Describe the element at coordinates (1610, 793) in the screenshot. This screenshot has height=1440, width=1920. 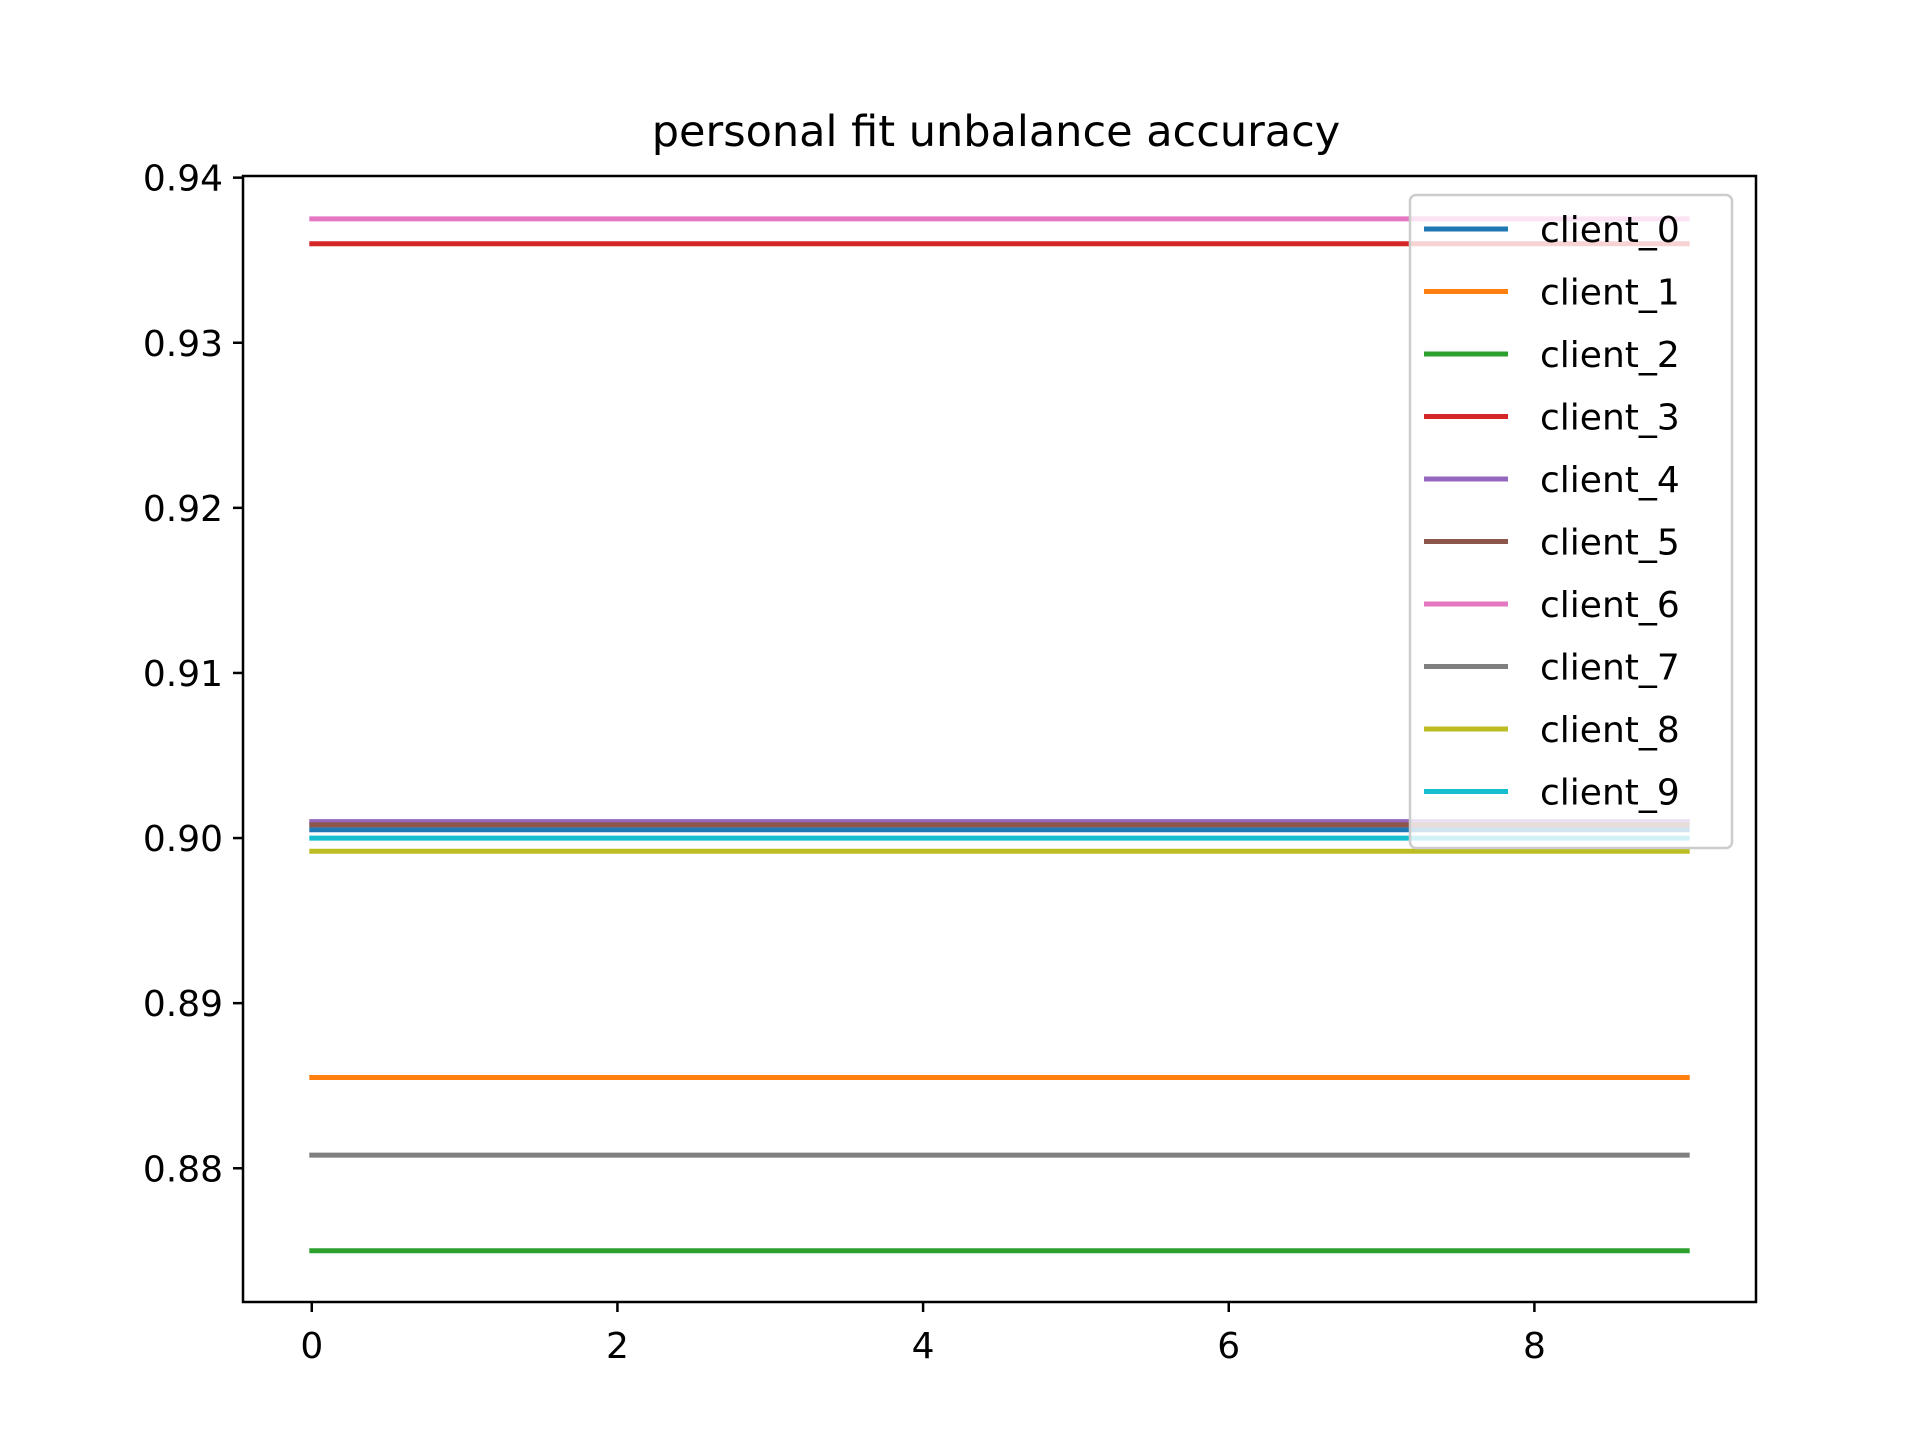
I see `legend-label-client_9: client_9` at that location.